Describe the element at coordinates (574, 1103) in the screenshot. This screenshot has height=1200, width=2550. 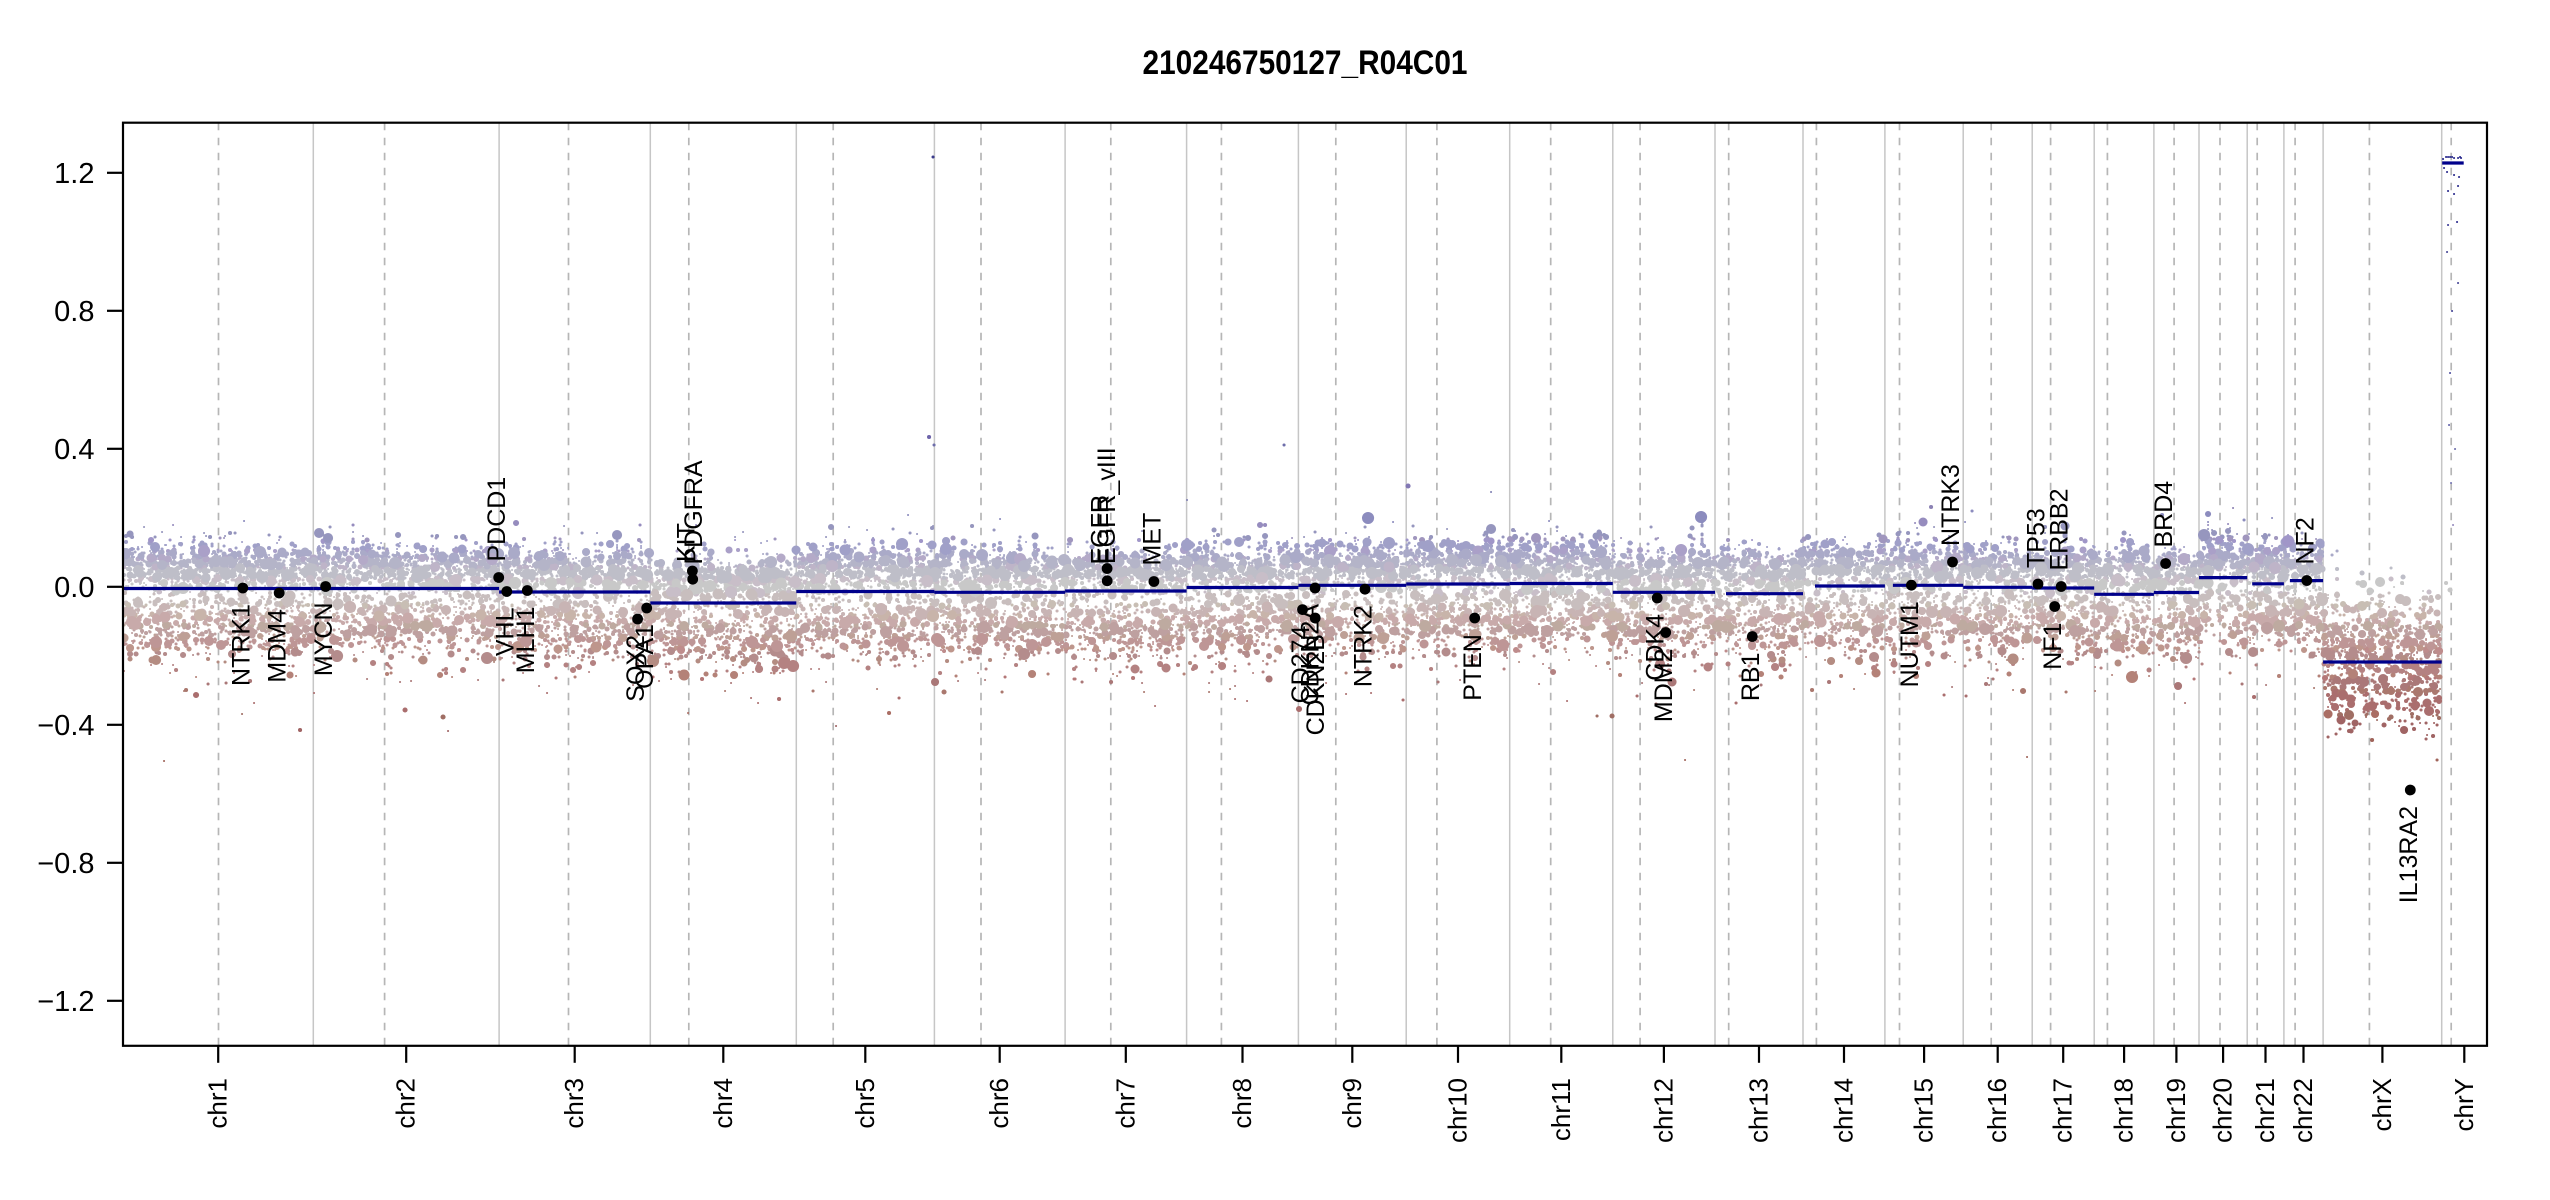
I see `svg-text: chr3` at that location.